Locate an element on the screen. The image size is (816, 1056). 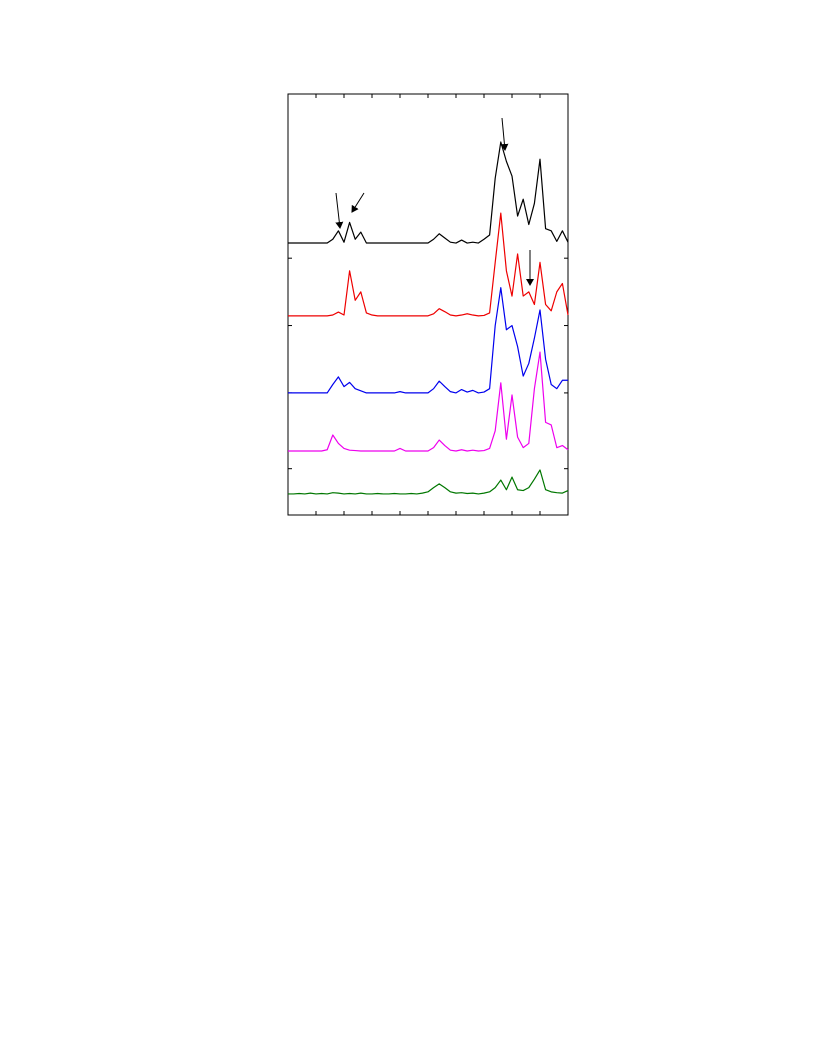
plot-frame is located at coordinates (428, 304).